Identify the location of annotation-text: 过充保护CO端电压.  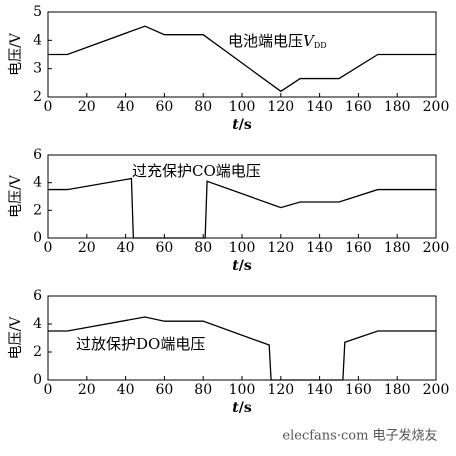
(196, 171).